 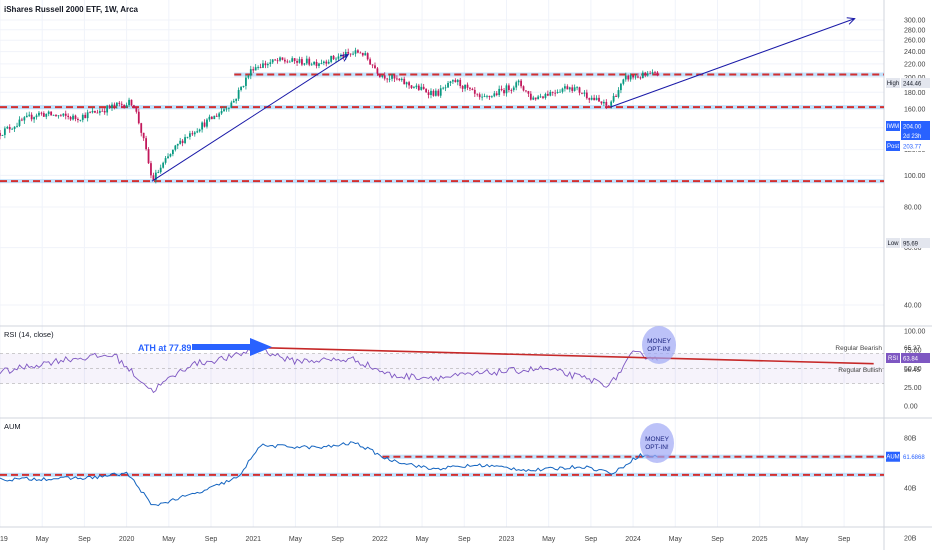 I want to click on aum-bubble-line2: OPT-IN!, so click(x=657, y=447).